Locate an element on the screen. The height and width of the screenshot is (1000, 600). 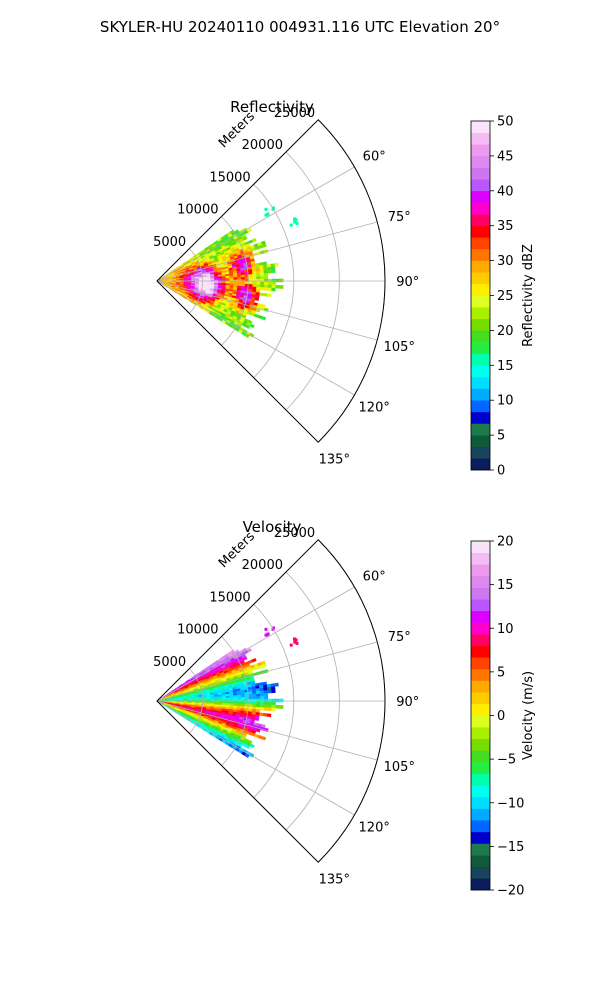
azimuth-tick-label: 60° is located at coordinates (374, 157).